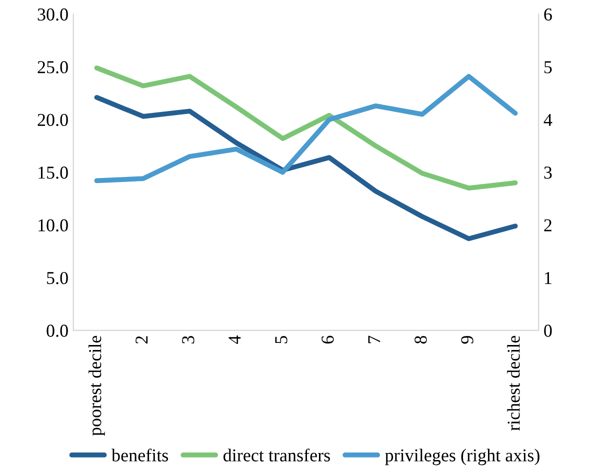 This screenshot has width=612, height=472. Describe the element at coordinates (53, 67) in the screenshot. I see `y-tick-label: 25.0` at that location.